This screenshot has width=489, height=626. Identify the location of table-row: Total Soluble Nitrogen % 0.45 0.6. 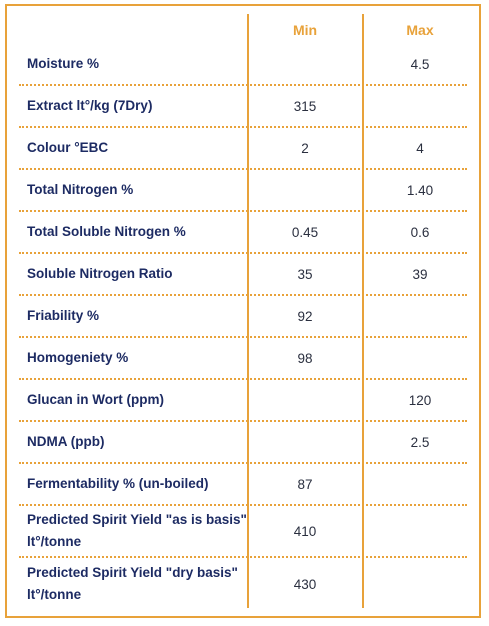
(243, 233).